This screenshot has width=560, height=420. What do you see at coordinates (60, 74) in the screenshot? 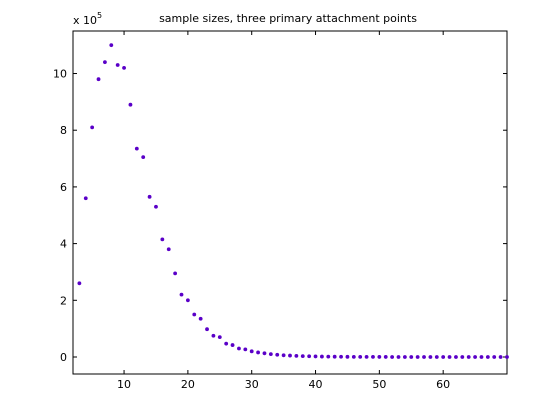
I see `y-tick-label: 10` at bounding box center [60, 74].